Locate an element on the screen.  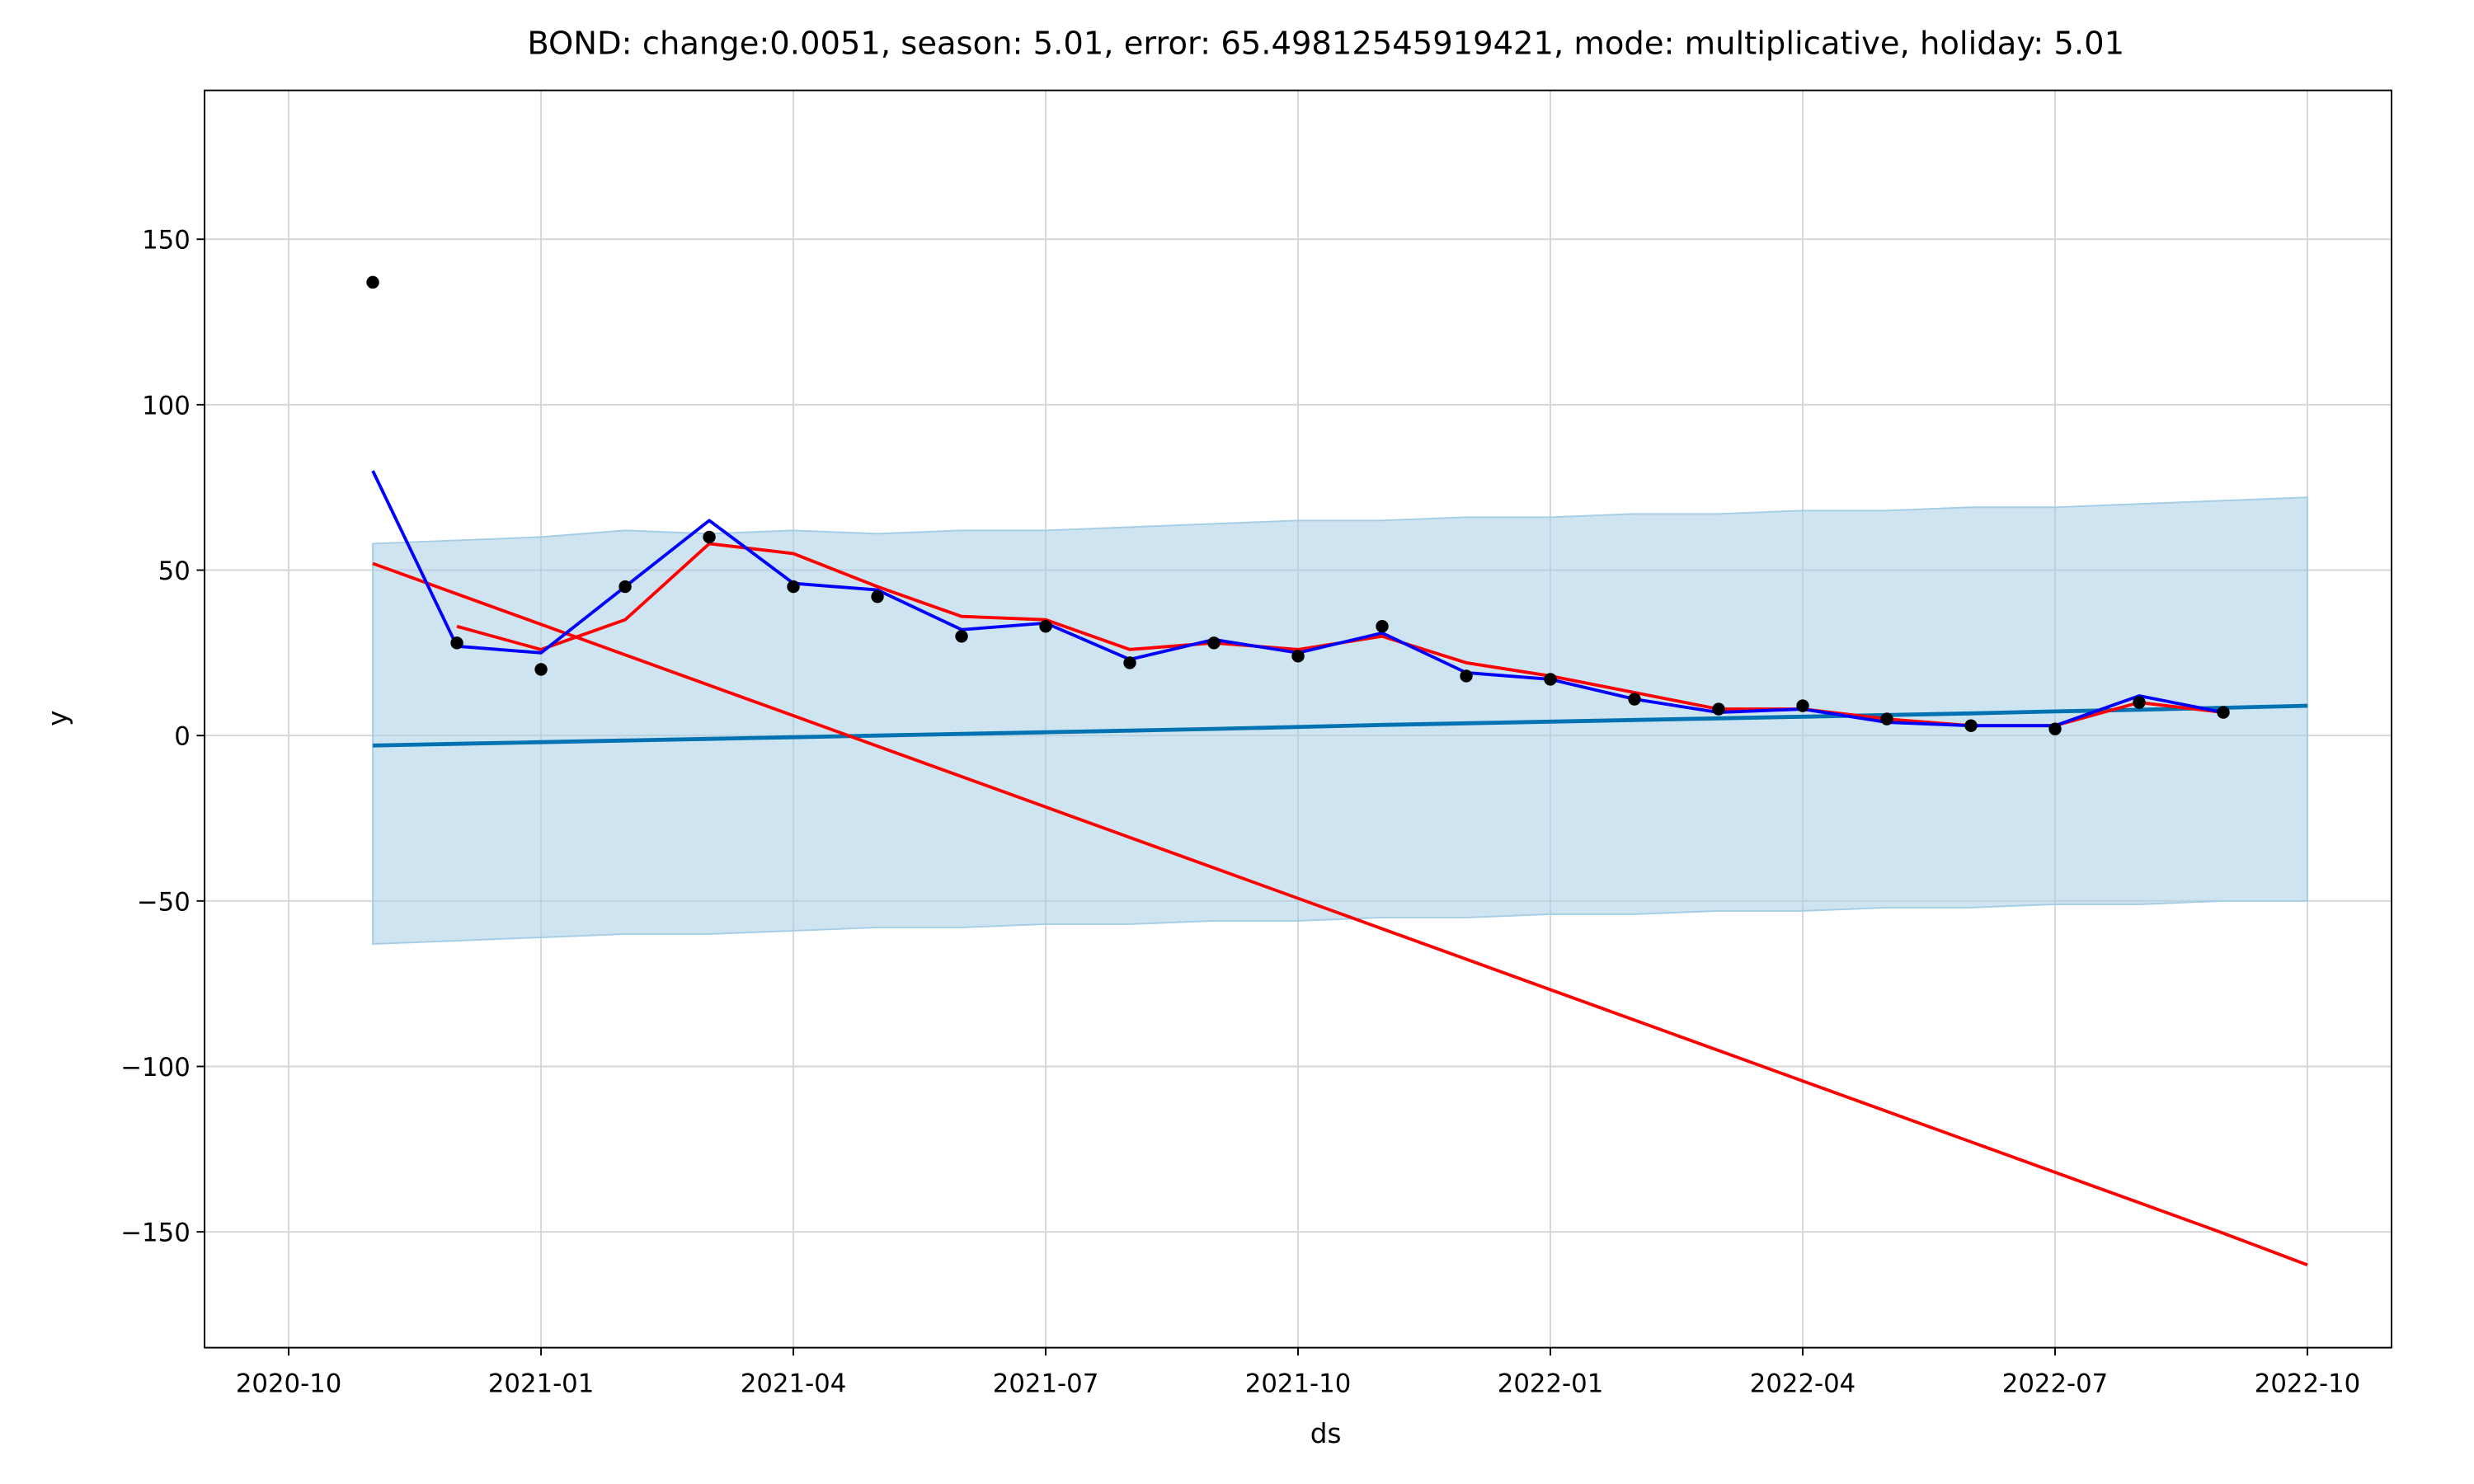
x-axis-label: ds is located at coordinates (1326, 1433).